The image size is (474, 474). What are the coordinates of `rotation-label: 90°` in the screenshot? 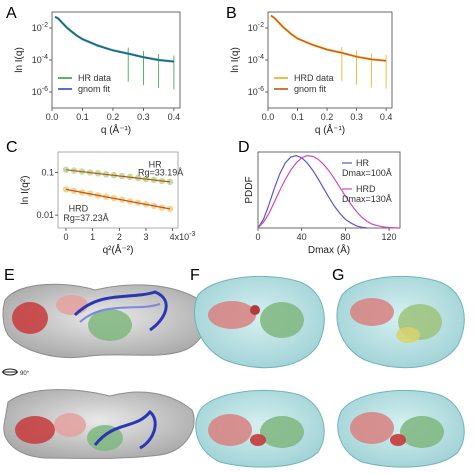 It's located at (25, 374).